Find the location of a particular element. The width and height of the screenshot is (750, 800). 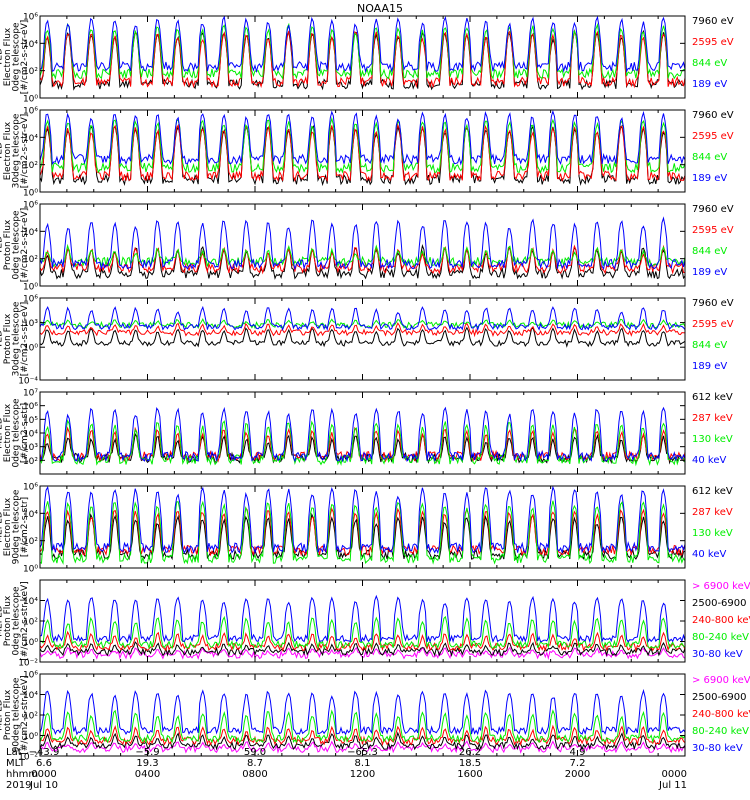

time-axis-row-label: MLT is located at coordinates (16, 763).